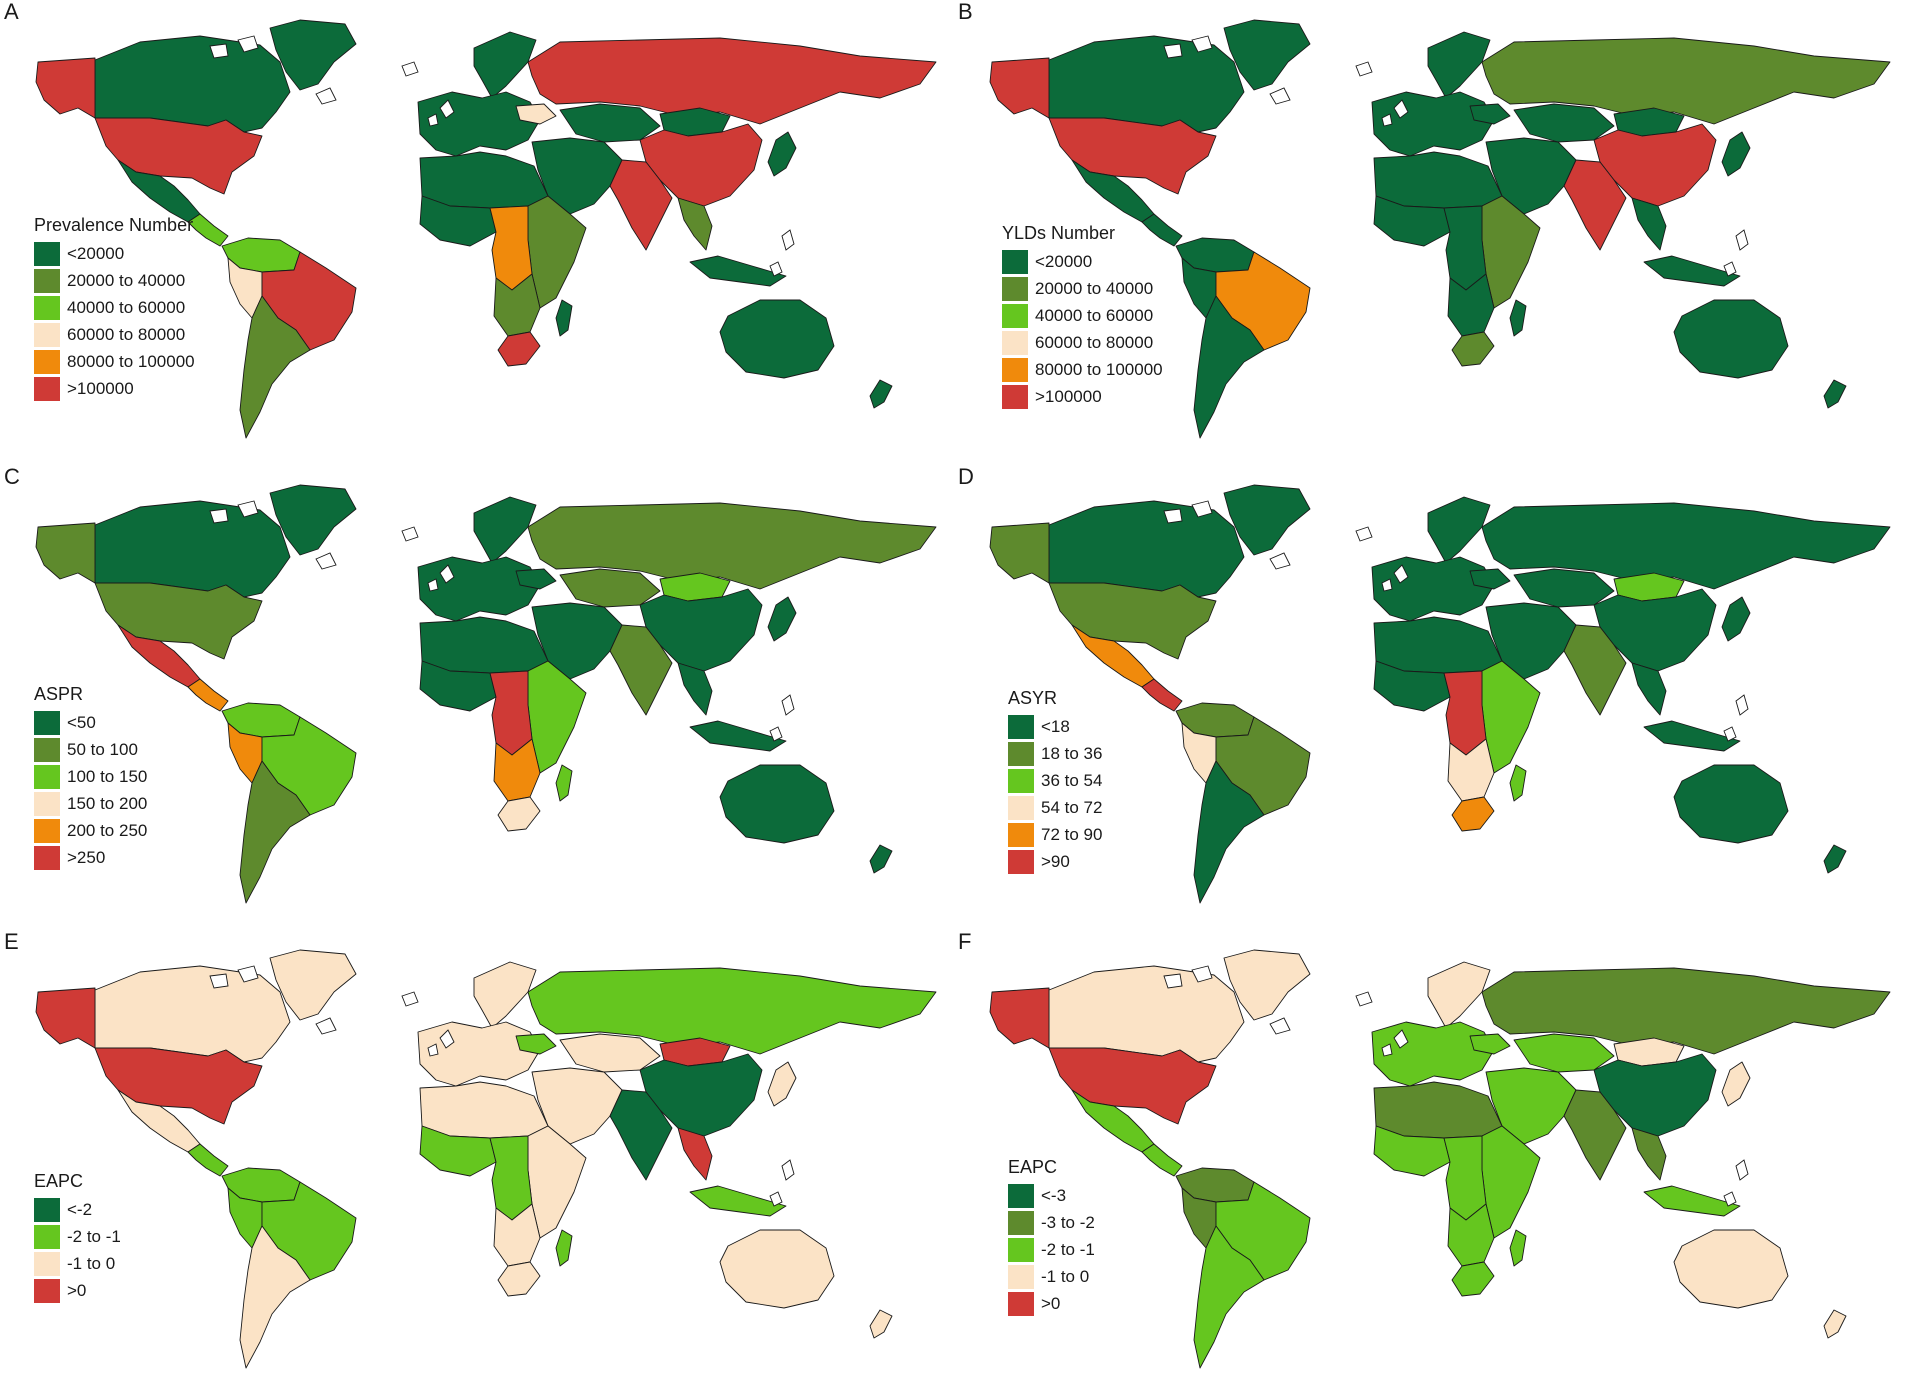 This screenshot has width=1908, height=1396. What do you see at coordinates (1692, 1201) in the screenshot?
I see `region-indonesia` at bounding box center [1692, 1201].